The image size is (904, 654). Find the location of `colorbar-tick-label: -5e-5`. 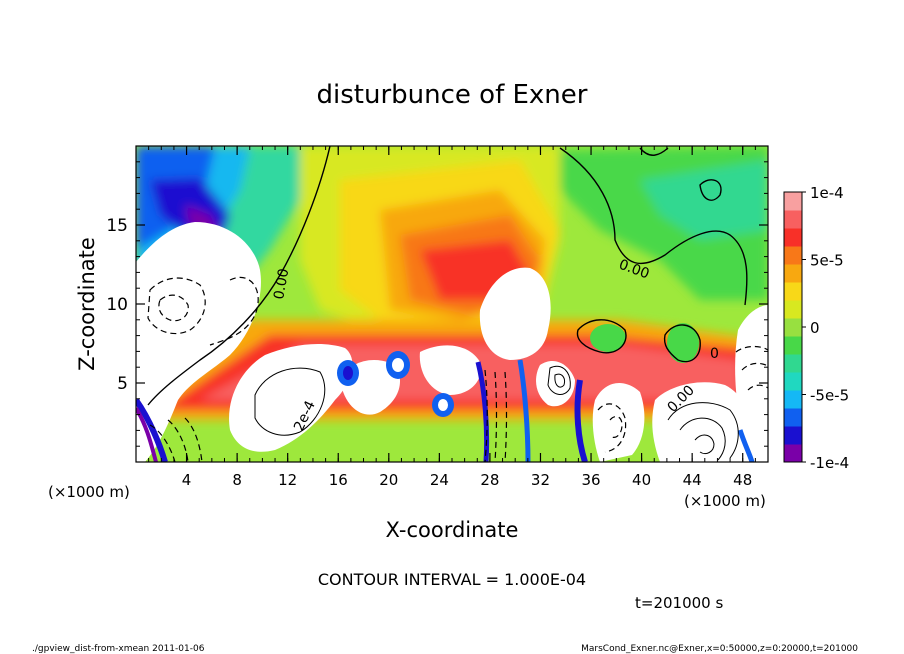

colorbar-tick-label: -5e-5 is located at coordinates (829, 396).